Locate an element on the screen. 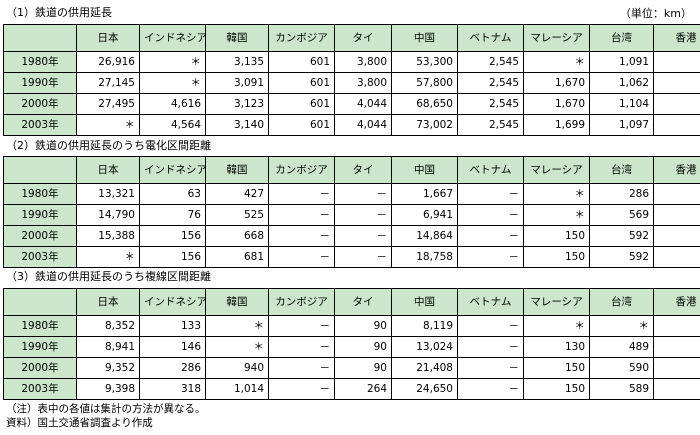 This screenshot has height=435, width=700. table-cell: 4,044 is located at coordinates (363, 104).